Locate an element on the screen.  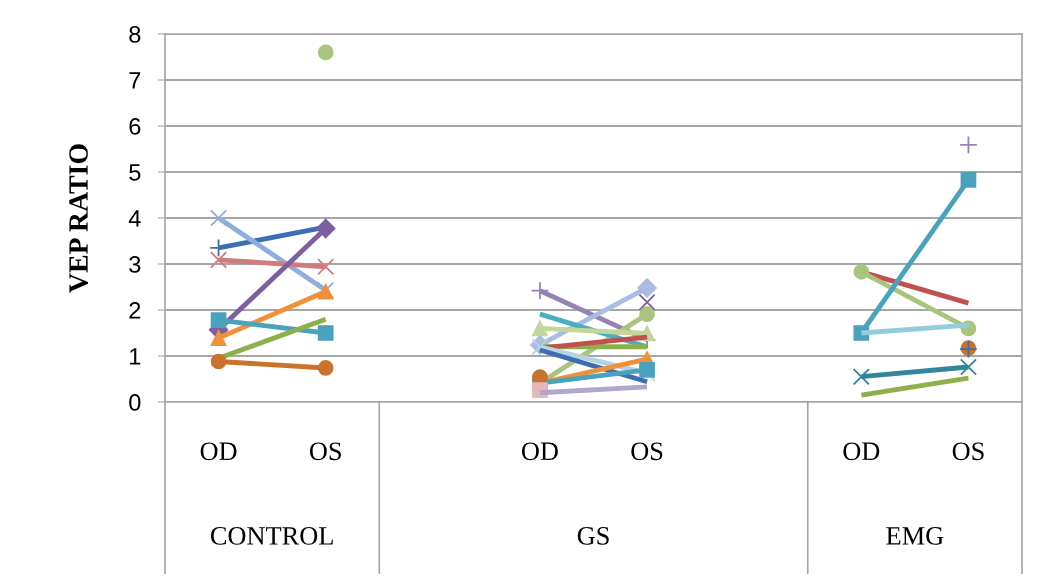
text: CONTROL is located at coordinates (271, 536).